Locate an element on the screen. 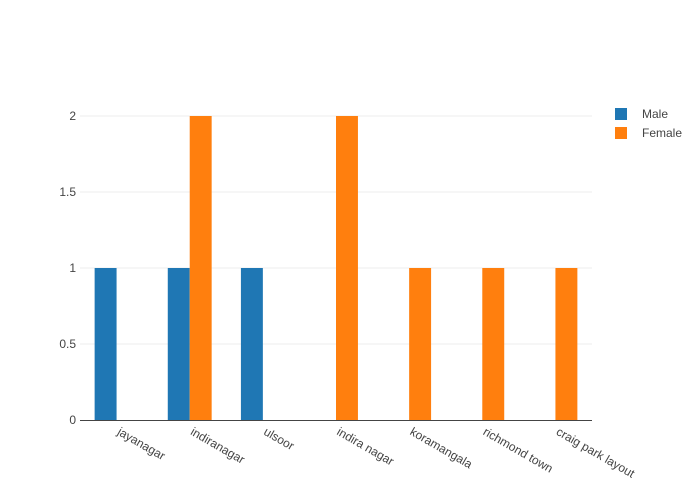 This screenshot has height=500, width=700. y-tick-label: 0.5 is located at coordinates (67, 344).